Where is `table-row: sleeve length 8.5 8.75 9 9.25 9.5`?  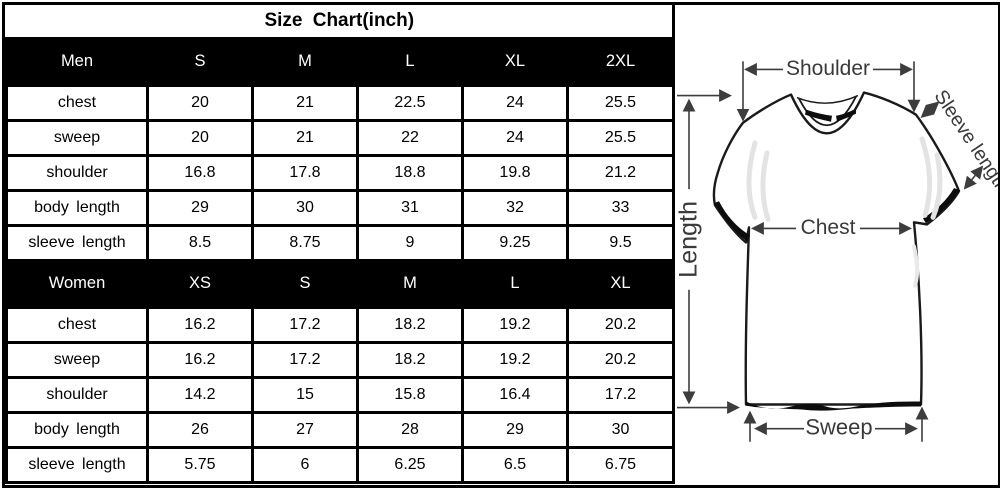 table-row: sleeve length 8.5 8.75 9 9.25 9.5 is located at coordinates (340, 242).